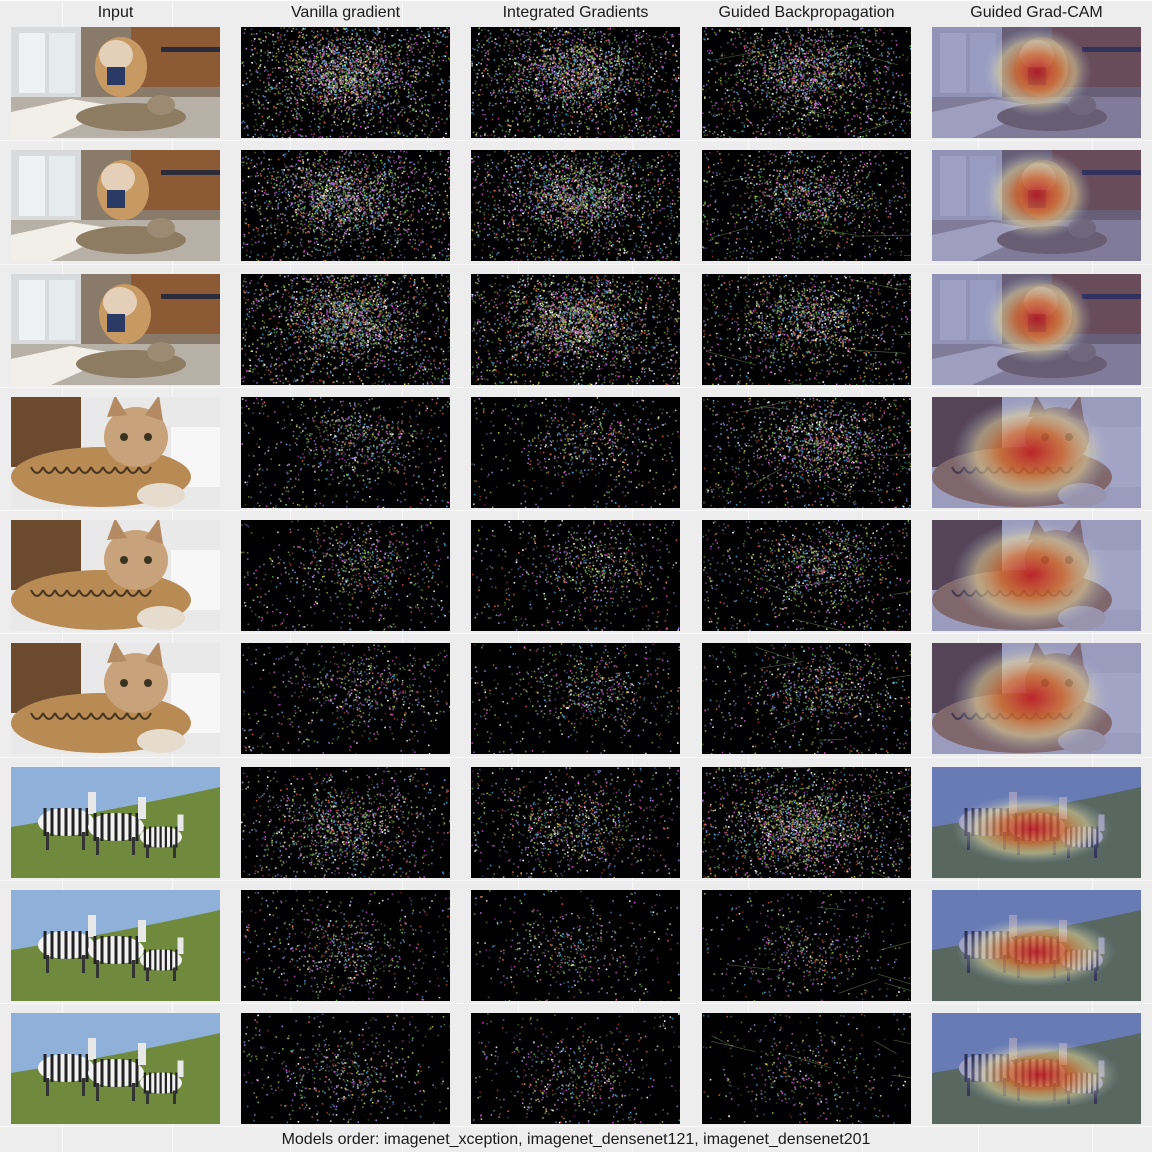 This screenshot has width=1152, height=1152. Describe the element at coordinates (115, 13) in the screenshot. I see `column-header-input: Input` at that location.